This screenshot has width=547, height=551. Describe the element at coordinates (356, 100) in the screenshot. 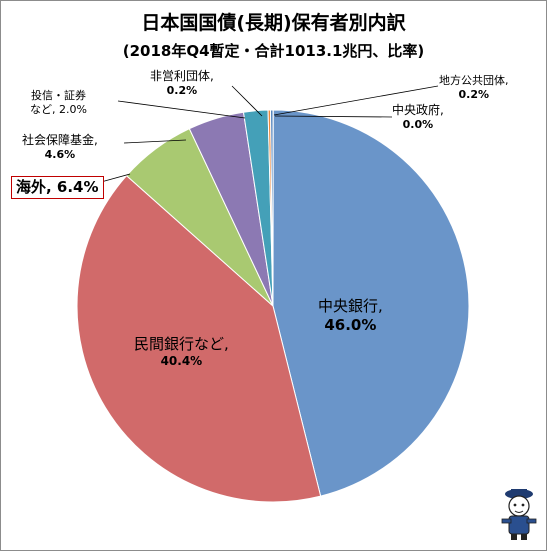

I see `leader-line-local-gov` at that location.